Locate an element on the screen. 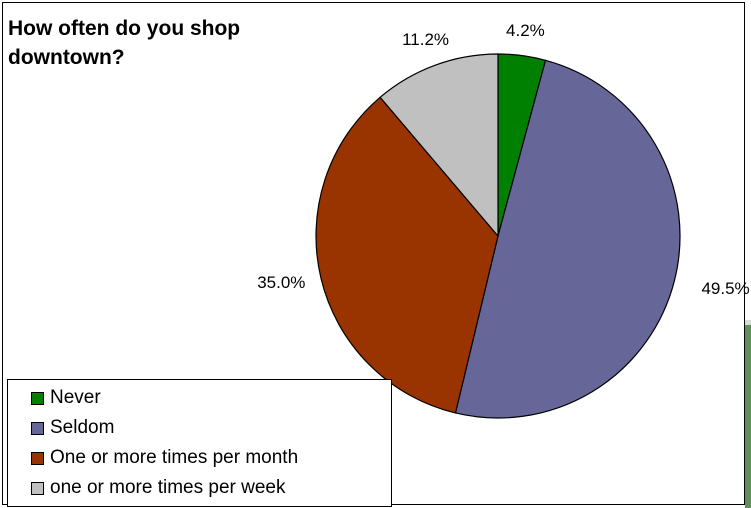  legend-label-weekly: one or more times per week is located at coordinates (168, 487).